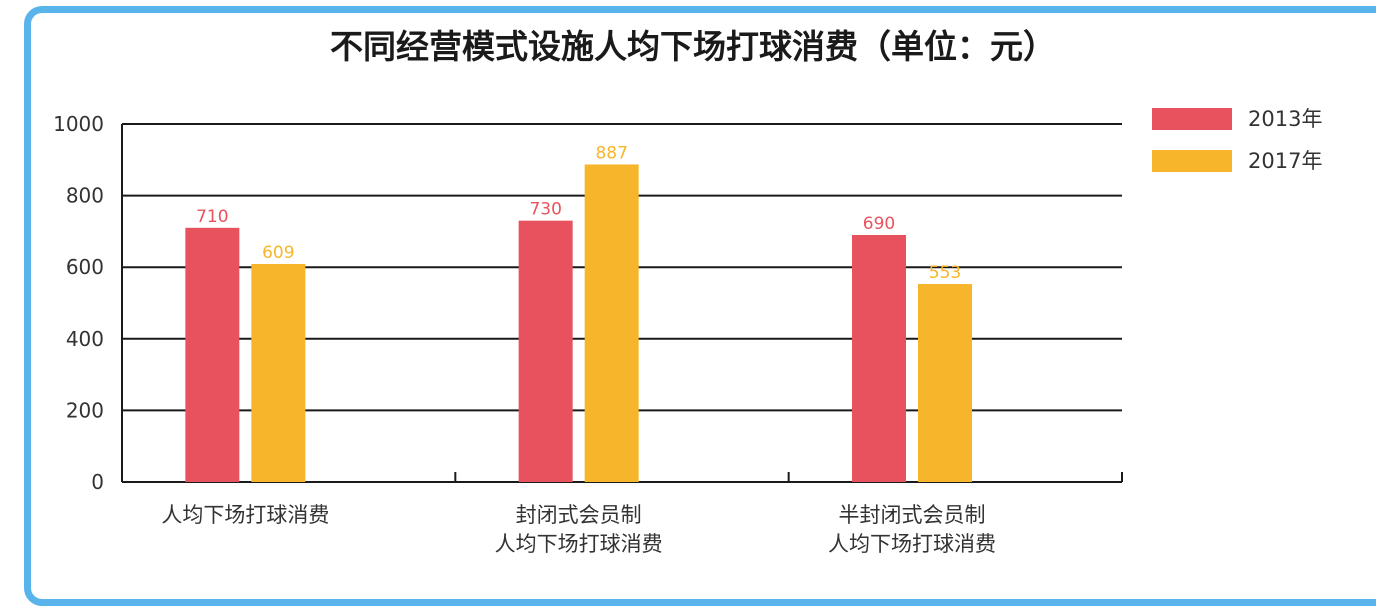 The height and width of the screenshot is (606, 1376). I want to click on data-label: 730, so click(545, 210).